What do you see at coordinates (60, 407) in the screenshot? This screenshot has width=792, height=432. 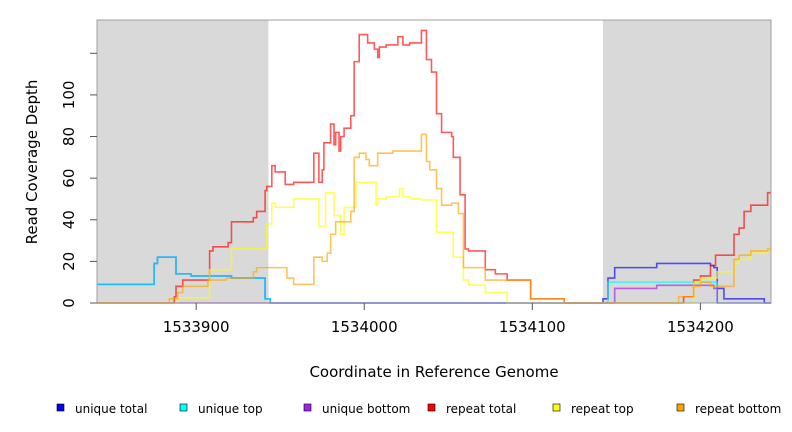 I see `legend-swatch-unique-total` at bounding box center [60, 407].